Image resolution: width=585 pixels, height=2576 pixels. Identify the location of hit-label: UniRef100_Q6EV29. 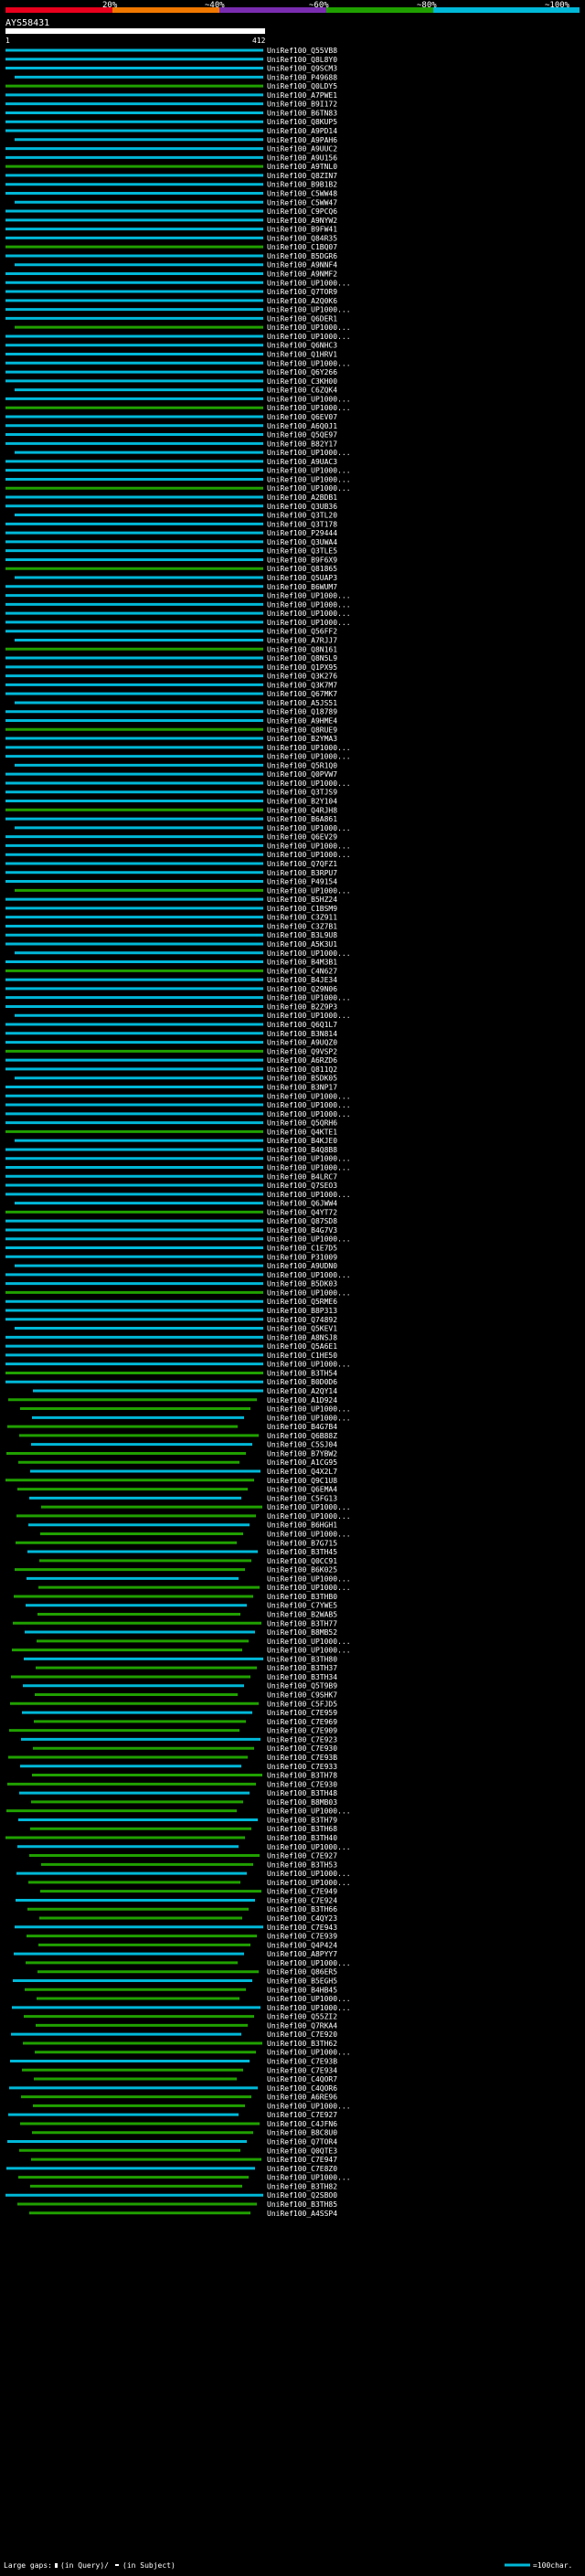
(302, 837).